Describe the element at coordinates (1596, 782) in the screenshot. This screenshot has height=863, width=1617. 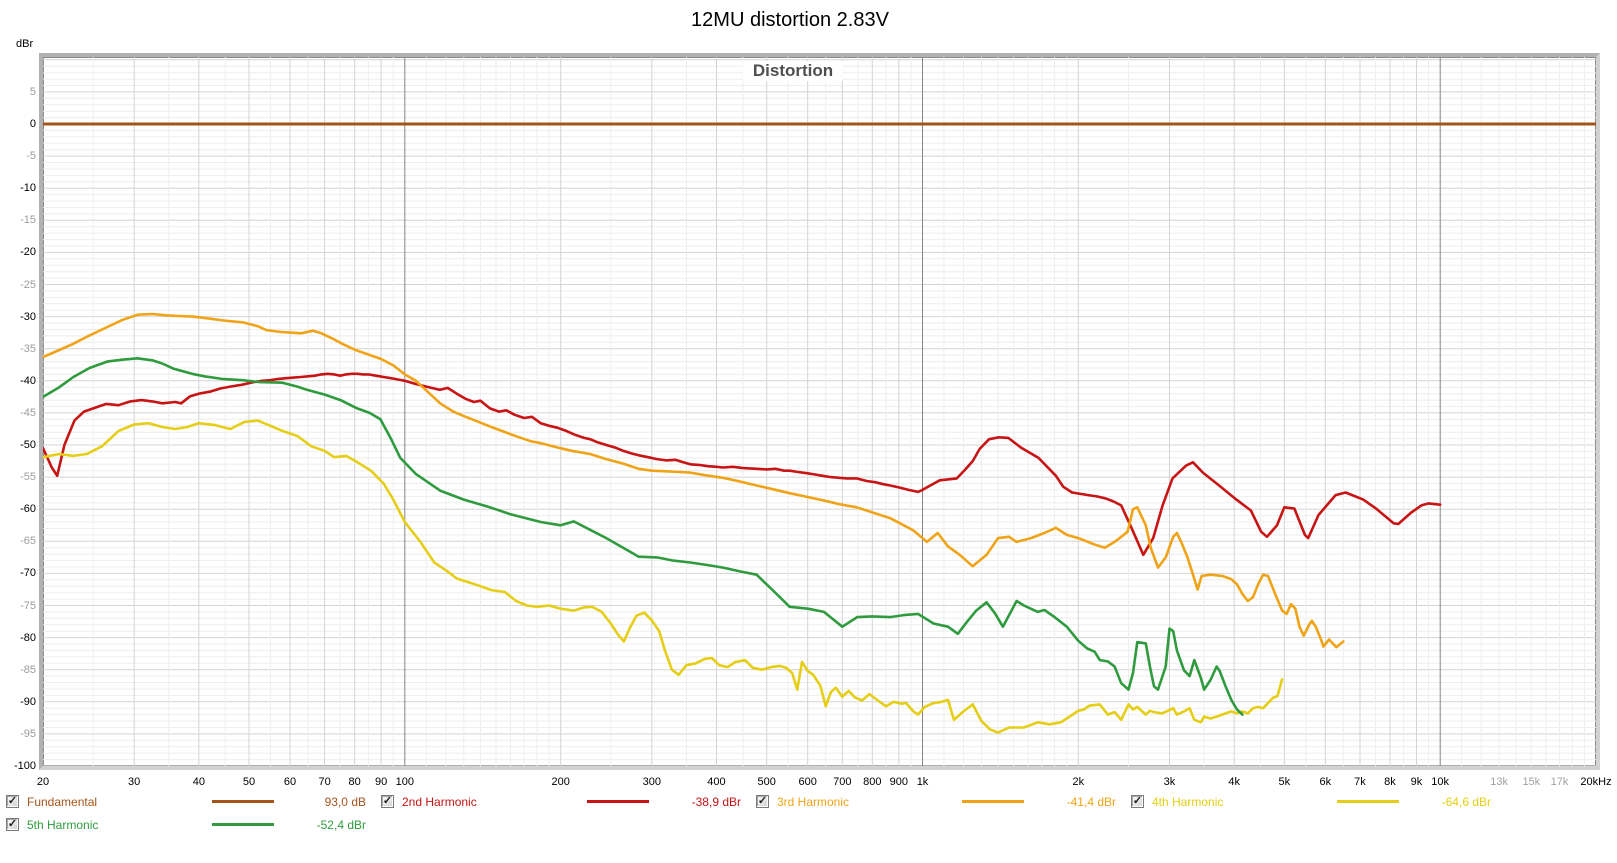
I see `x-tick-label: 20kHz` at that location.